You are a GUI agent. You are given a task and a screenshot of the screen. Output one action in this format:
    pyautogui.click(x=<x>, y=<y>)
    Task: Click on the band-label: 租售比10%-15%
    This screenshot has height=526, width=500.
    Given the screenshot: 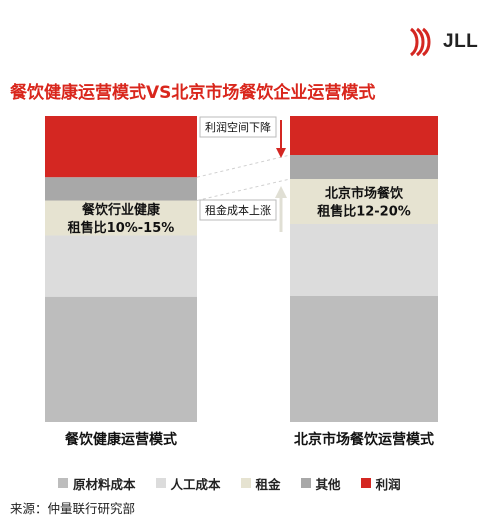 What is the action you would take?
    pyautogui.click(x=121, y=228)
    